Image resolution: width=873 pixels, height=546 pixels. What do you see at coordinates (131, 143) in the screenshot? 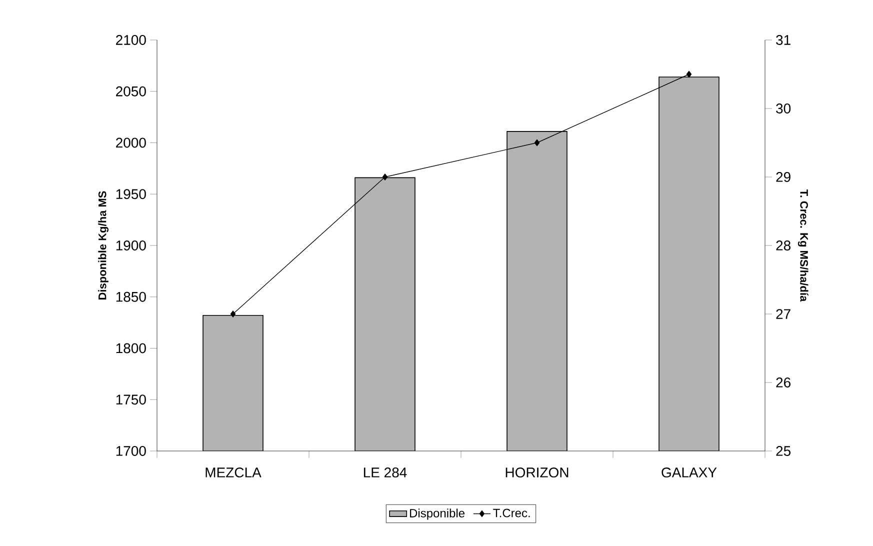
I see `y-tick-label: 2000` at bounding box center [131, 143].